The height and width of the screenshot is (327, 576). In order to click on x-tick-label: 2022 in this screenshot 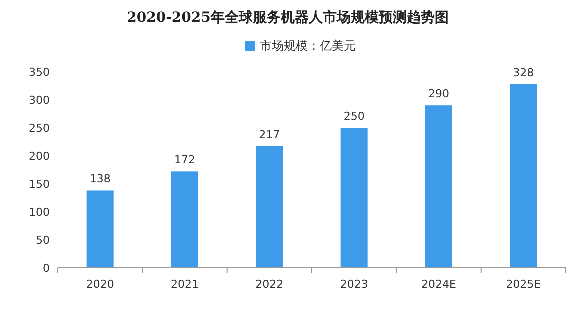, I will do `click(270, 284)`.